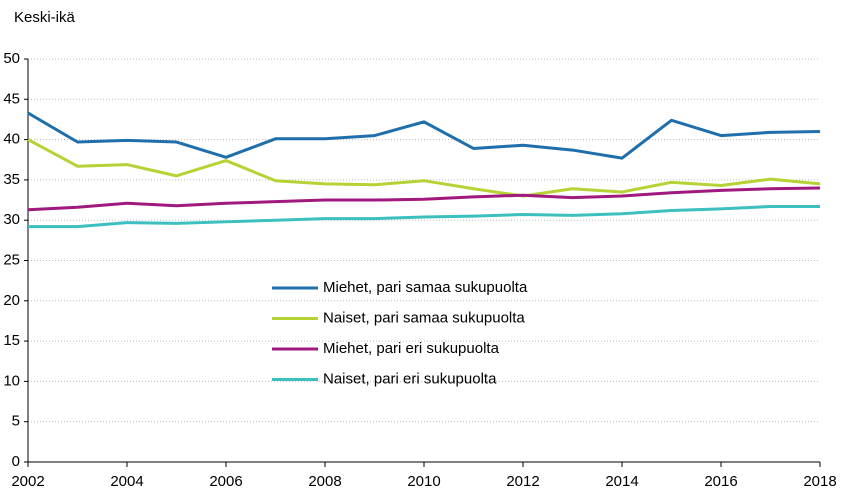 Image resolution: width=843 pixels, height=499 pixels. Describe the element at coordinates (11, 58) in the screenshot. I see `y-tick-label: 50` at that location.